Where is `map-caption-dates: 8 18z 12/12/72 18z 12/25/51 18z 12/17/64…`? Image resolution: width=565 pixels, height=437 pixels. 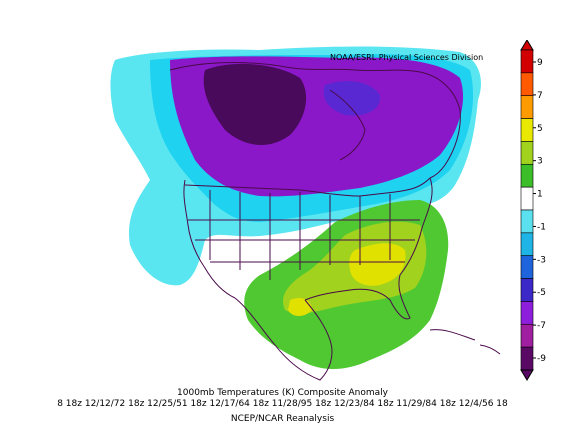
map-caption-dates: 8 18z 12/12/72 18z 12/25/51 18z 12/17/64… is located at coordinates (282, 404).